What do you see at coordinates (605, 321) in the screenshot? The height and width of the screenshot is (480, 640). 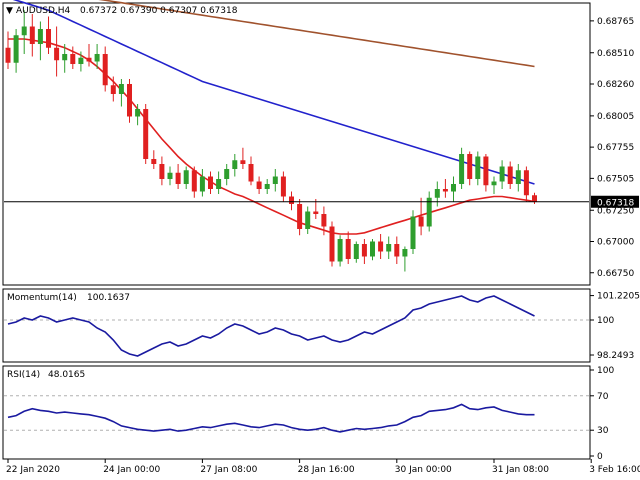 I see `momentum-tick-label: 100` at bounding box center [605, 321].